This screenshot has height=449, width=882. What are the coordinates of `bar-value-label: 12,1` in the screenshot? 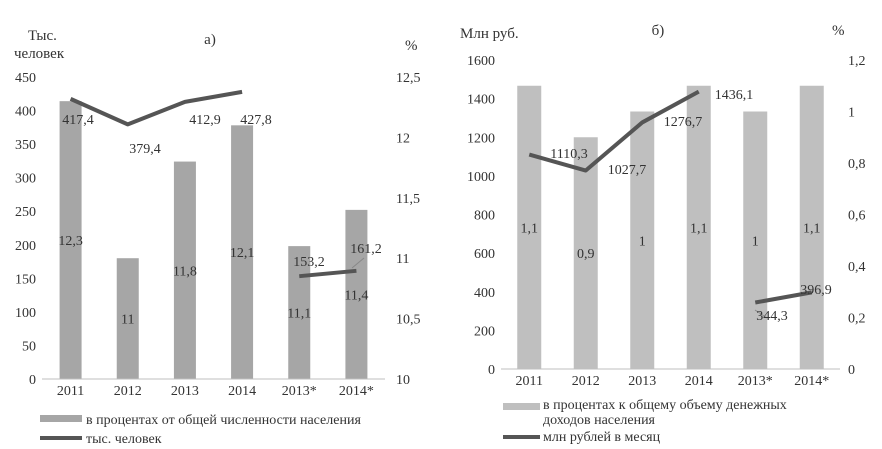 It's located at (242, 253).